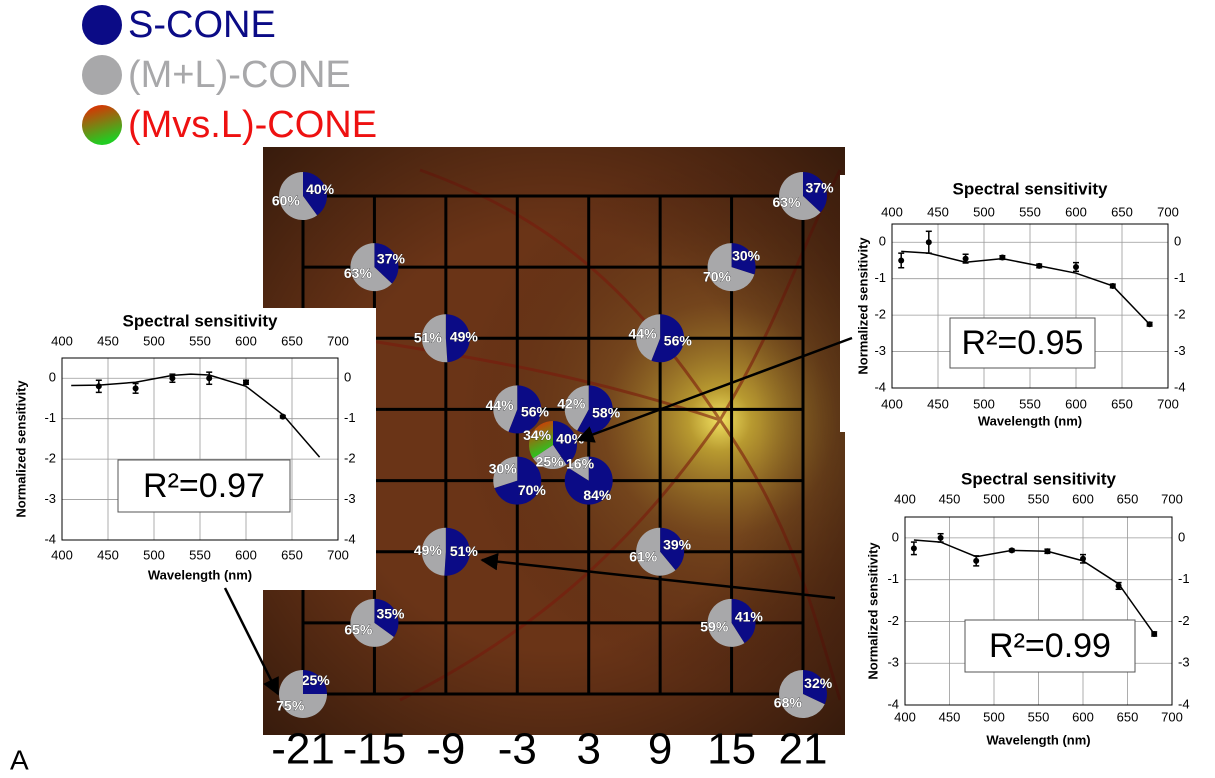  Describe the element at coordinates (818, 683) in the screenshot. I see `pie-label: 32%` at that location.